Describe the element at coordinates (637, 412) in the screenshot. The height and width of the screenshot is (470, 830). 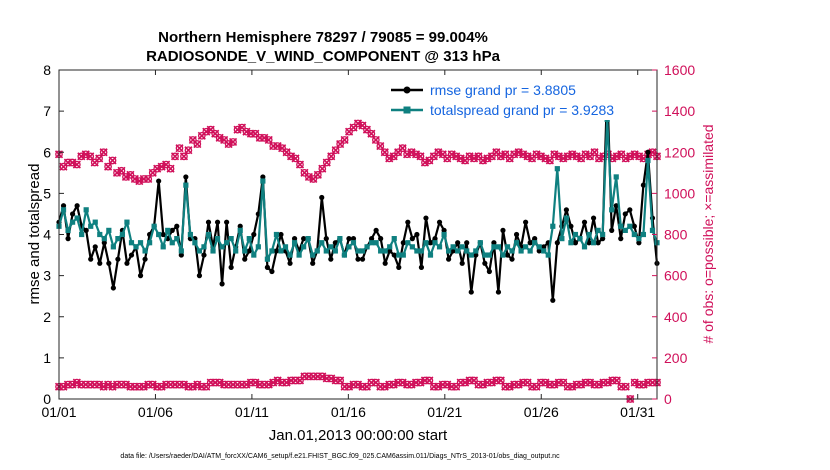
I see `x-tick-label: 01/31` at that location.